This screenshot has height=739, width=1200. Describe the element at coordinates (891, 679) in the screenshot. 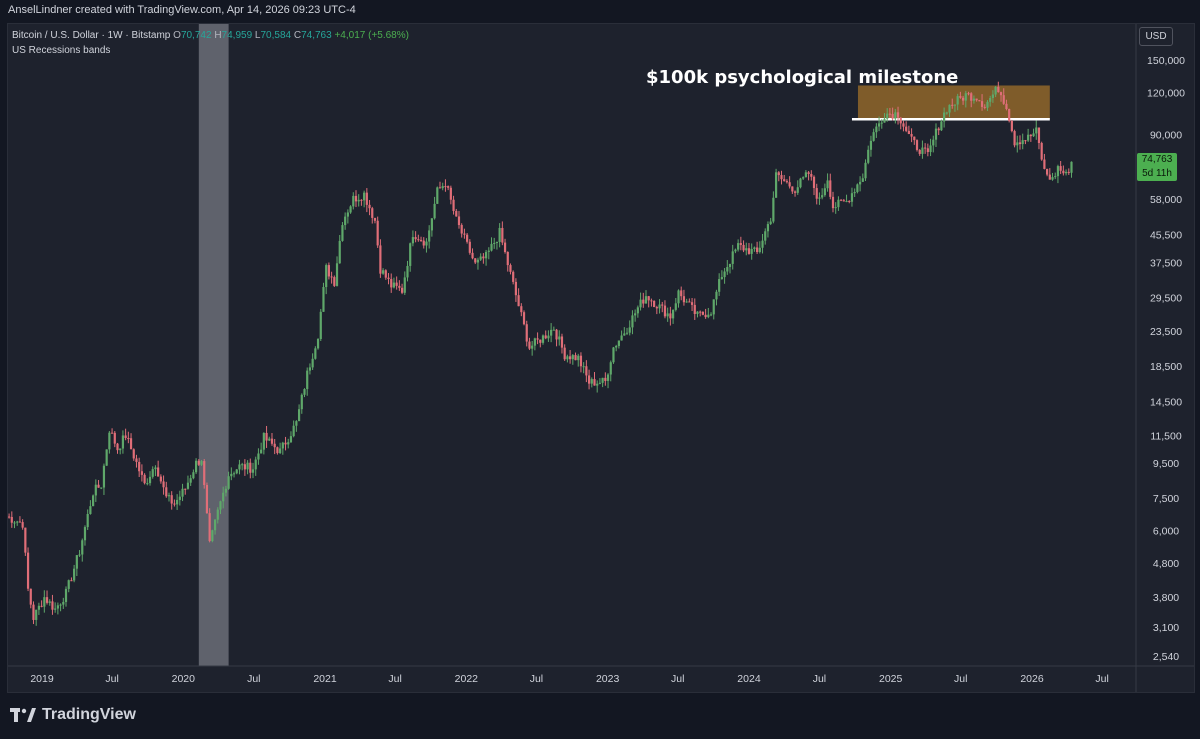

I see `time-tick-label: 2025` at that location.